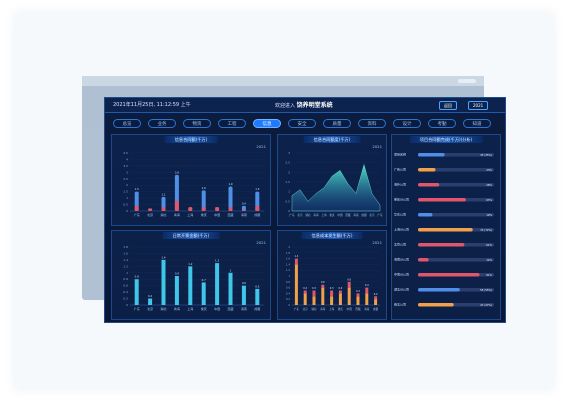 This screenshot has width=569, height=408. What do you see at coordinates (477, 123) in the screenshot?
I see `tab-10: 知道` at bounding box center [477, 123].